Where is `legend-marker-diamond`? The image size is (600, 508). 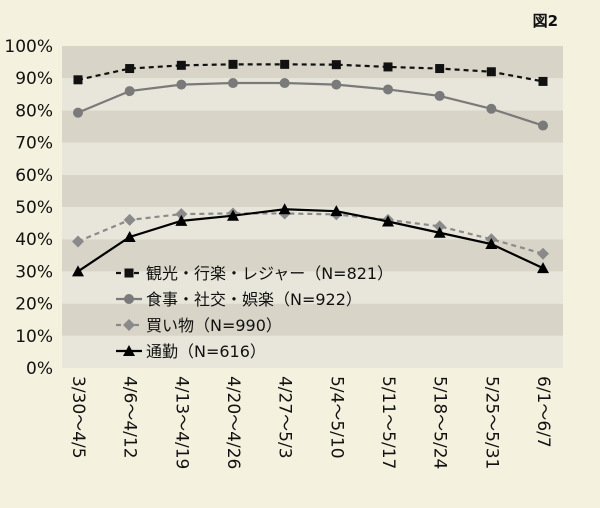 legend-marker-diamond is located at coordinates (129, 325).